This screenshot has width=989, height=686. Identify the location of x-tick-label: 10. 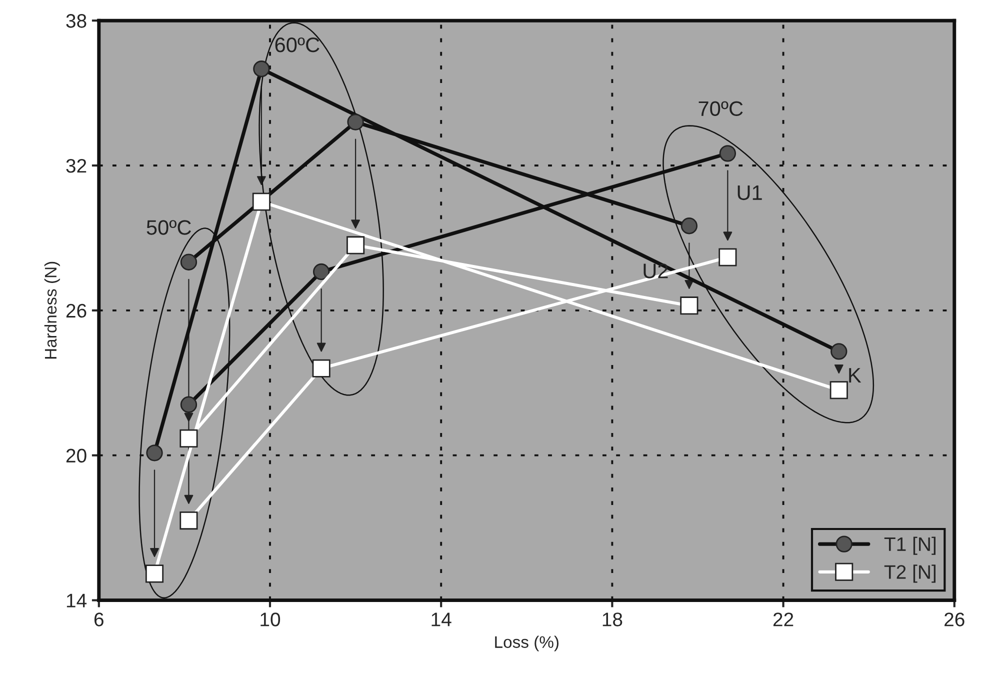
(270, 619).